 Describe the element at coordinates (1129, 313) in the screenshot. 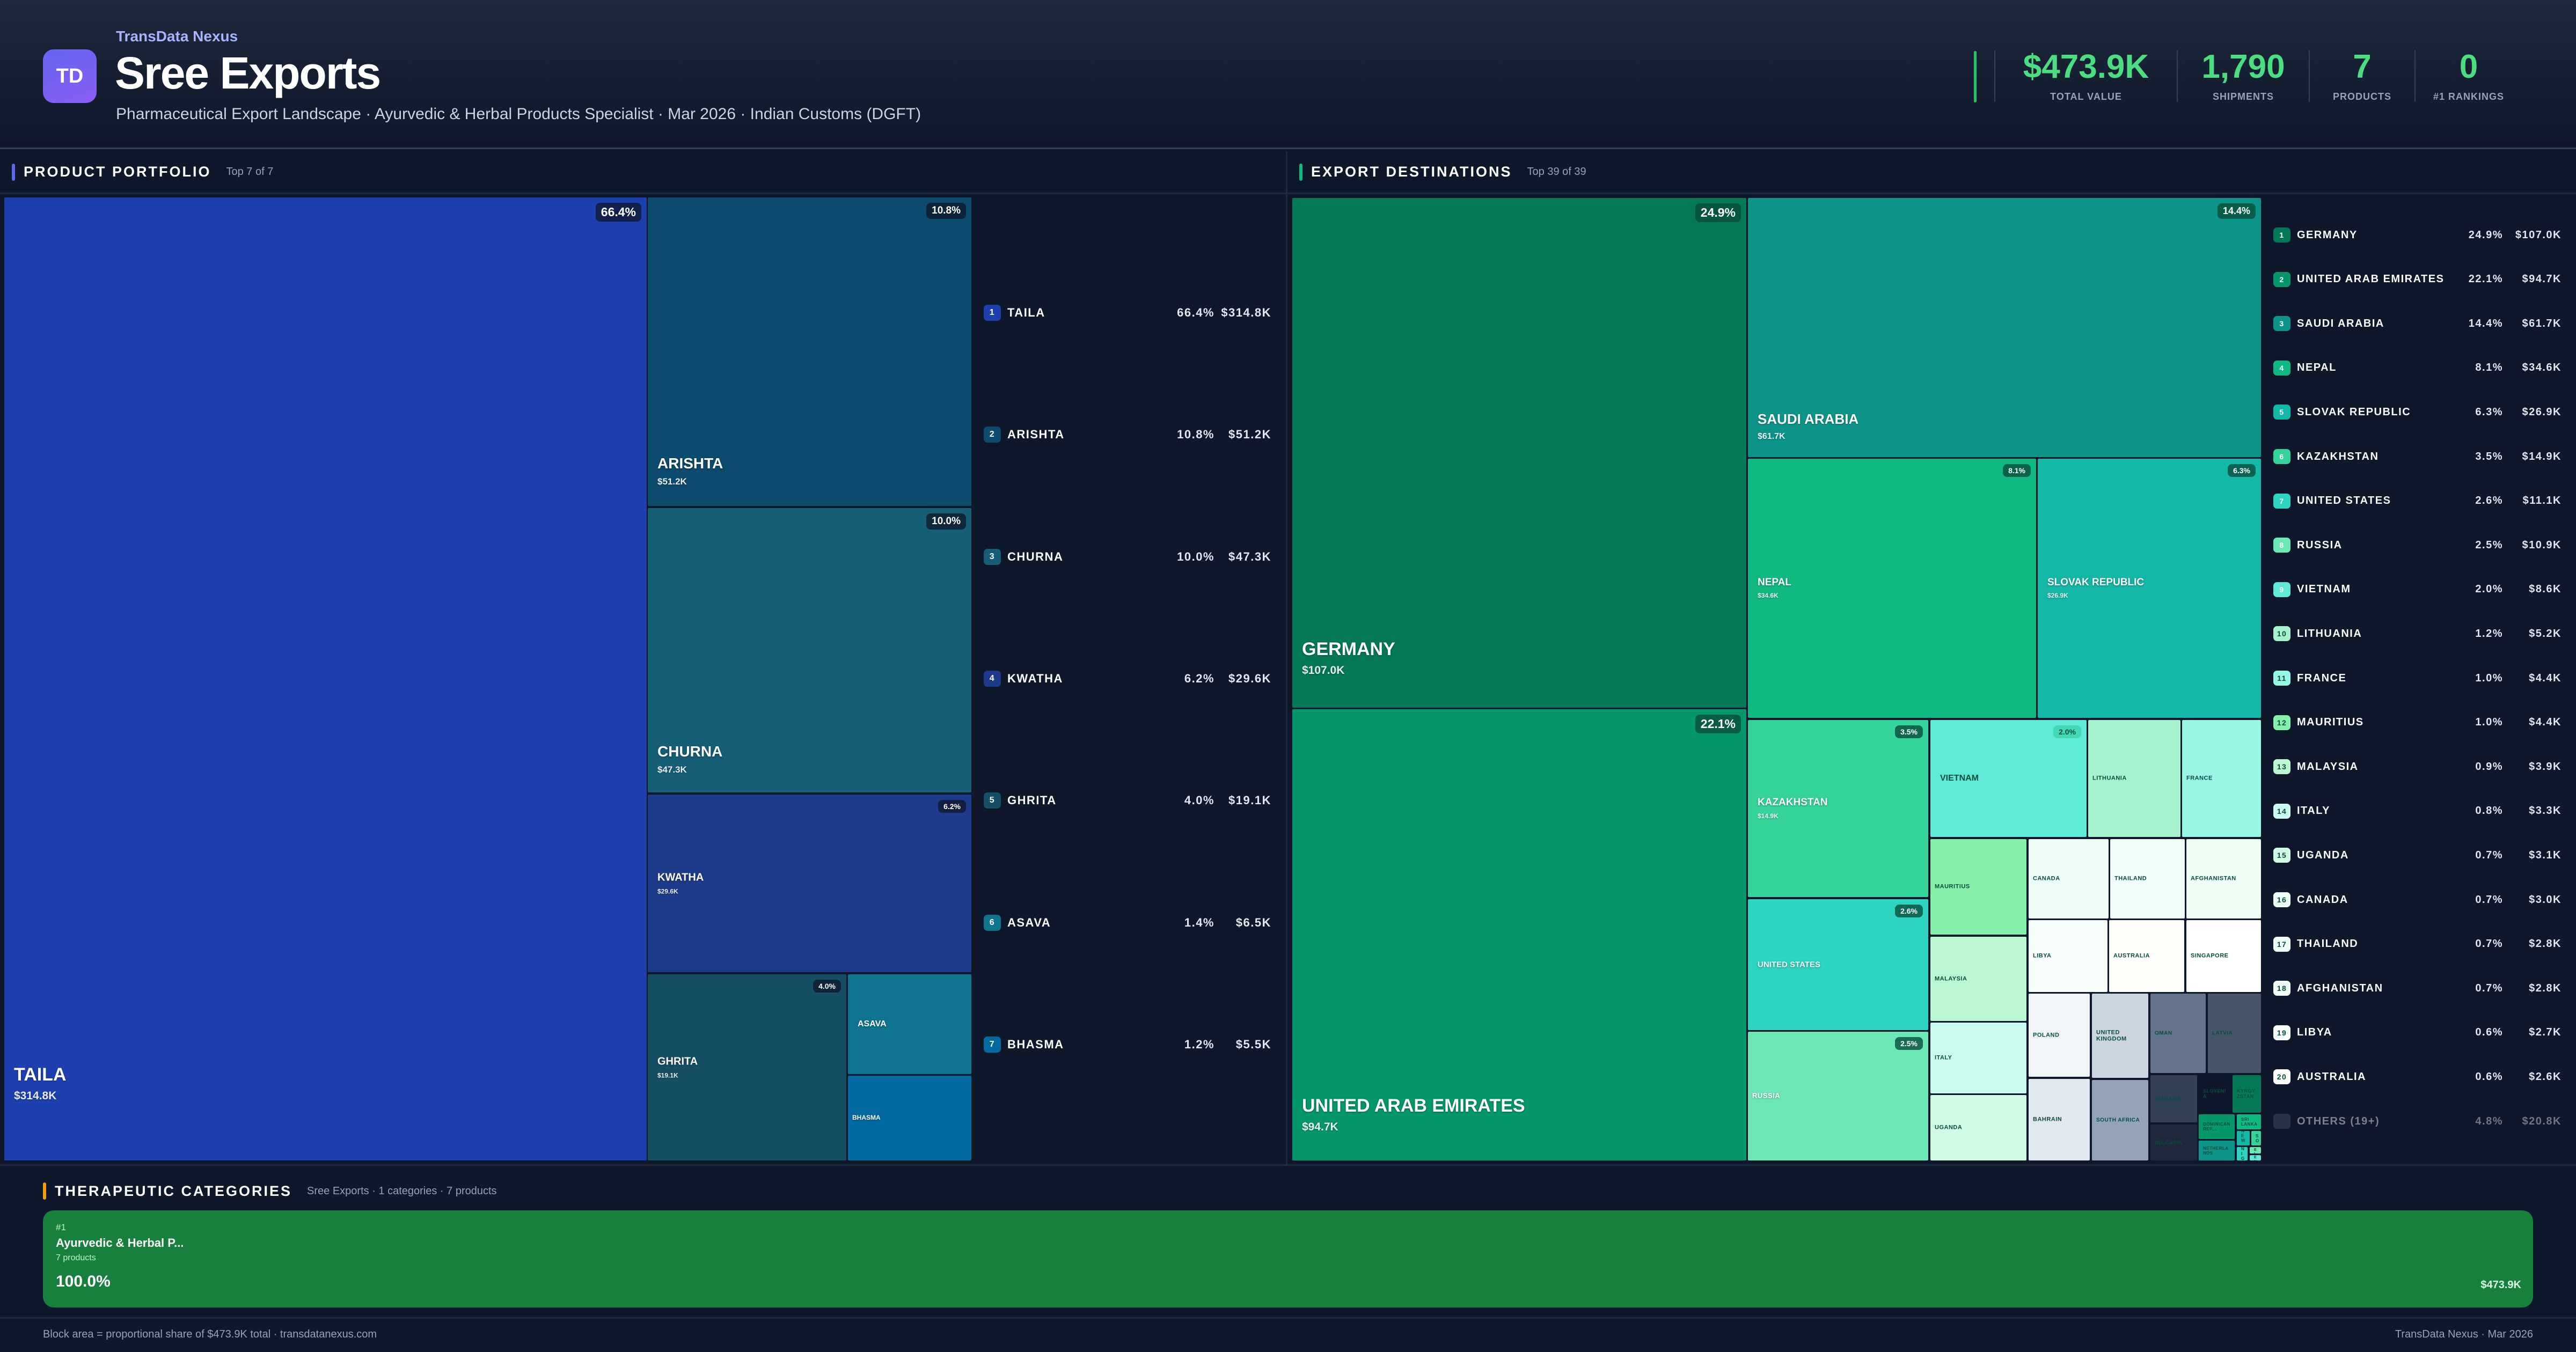

I see `legend-item-taila: 1 TAILA 66.4% $314.8K` at that location.